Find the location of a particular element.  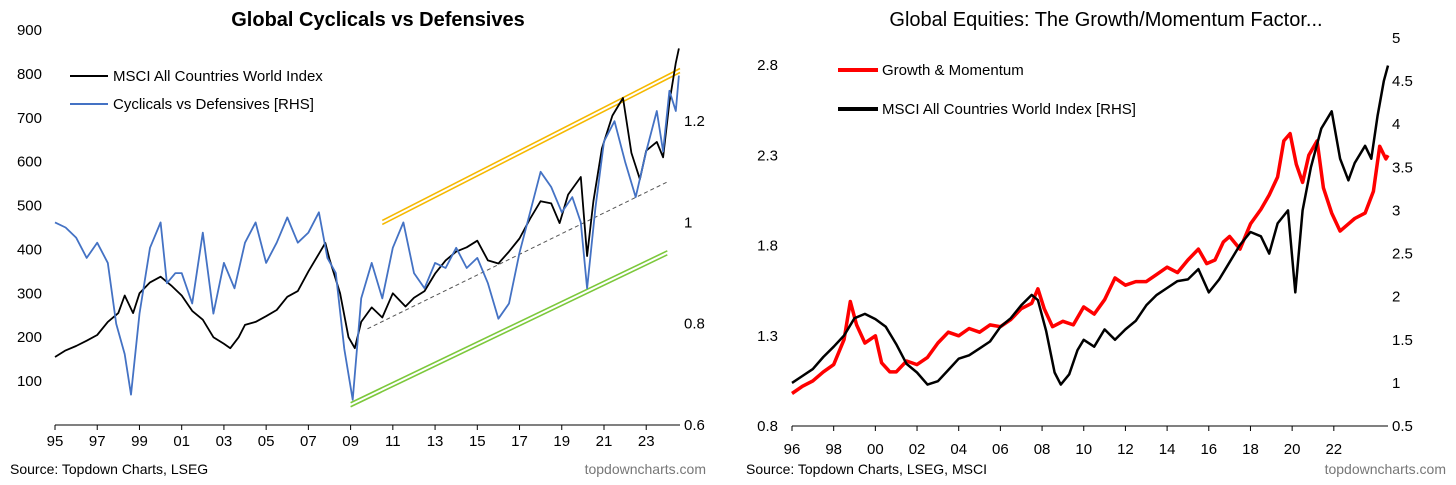

legend-label-0: MSCI All Countries World Index is located at coordinates (218, 76).